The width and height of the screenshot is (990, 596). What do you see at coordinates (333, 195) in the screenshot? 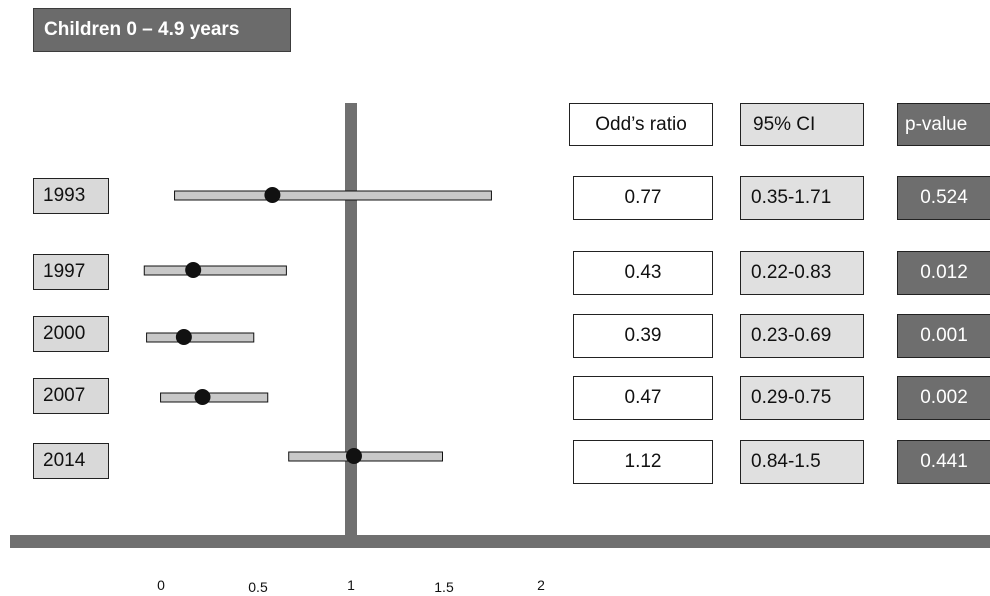
I see `ci-bar-1993` at bounding box center [333, 195].